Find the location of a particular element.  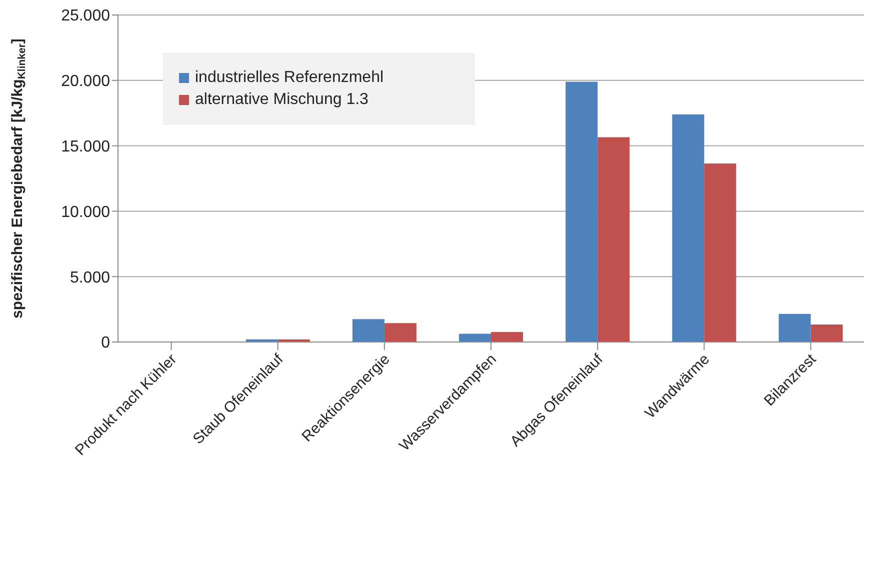

y-tick-label: 25.000 is located at coordinates (85, 16).